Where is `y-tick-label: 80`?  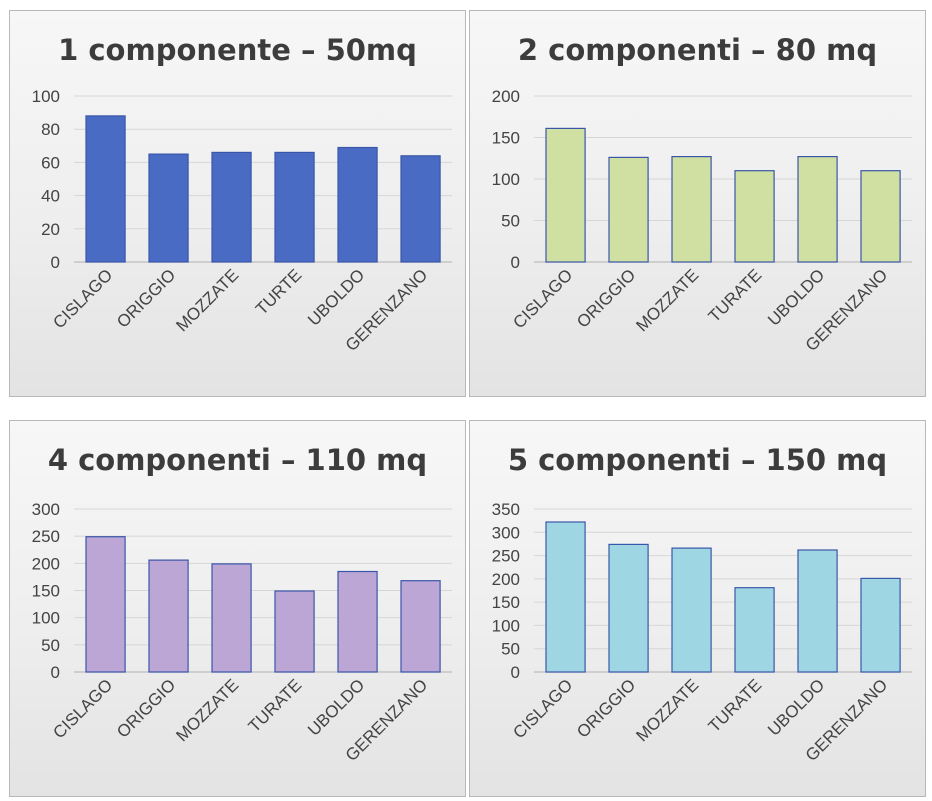
y-tick-label: 80 is located at coordinates (50, 129).